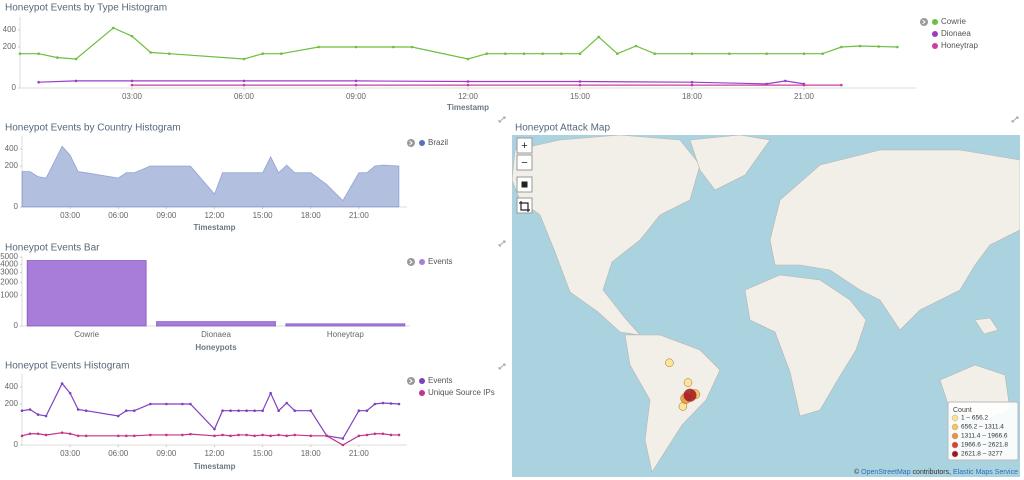 Image resolution: width=1024 pixels, height=480 pixels. Describe the element at coordinates (216, 334) in the screenshot. I see `x-tick-label: Dionaea` at that location.